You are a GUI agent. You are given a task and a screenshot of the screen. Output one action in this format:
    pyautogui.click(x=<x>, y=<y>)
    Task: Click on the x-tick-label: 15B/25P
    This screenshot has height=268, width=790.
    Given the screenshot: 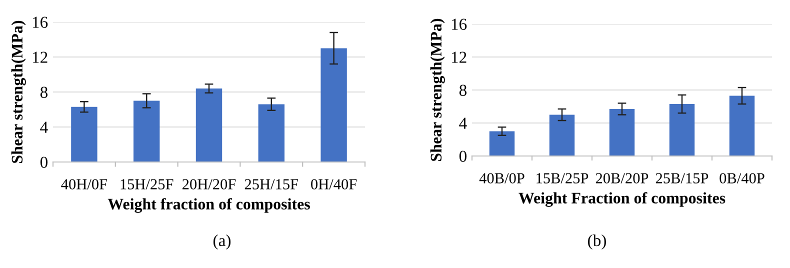 What is the action you would take?
    pyautogui.click(x=562, y=178)
    